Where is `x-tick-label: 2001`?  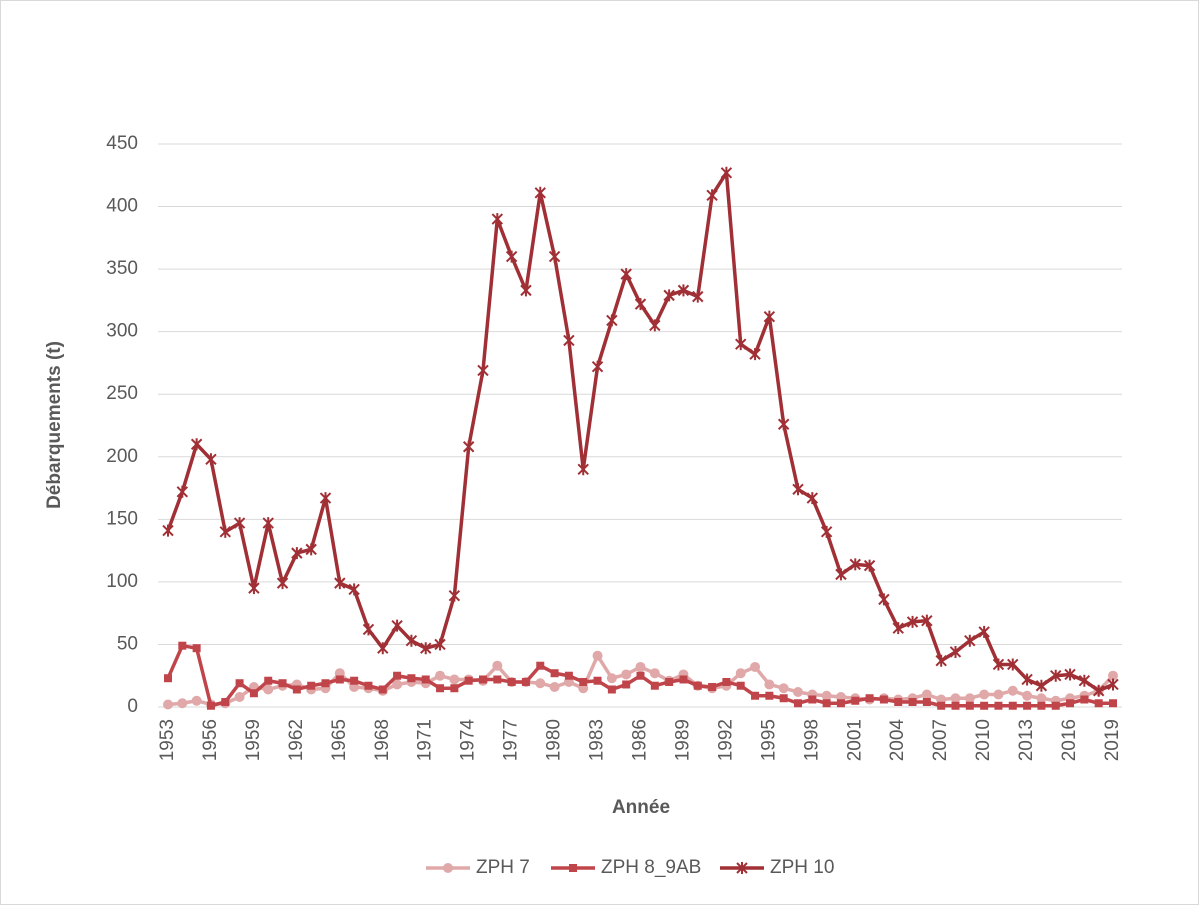 x-tick-label: 2001 is located at coordinates (854, 740).